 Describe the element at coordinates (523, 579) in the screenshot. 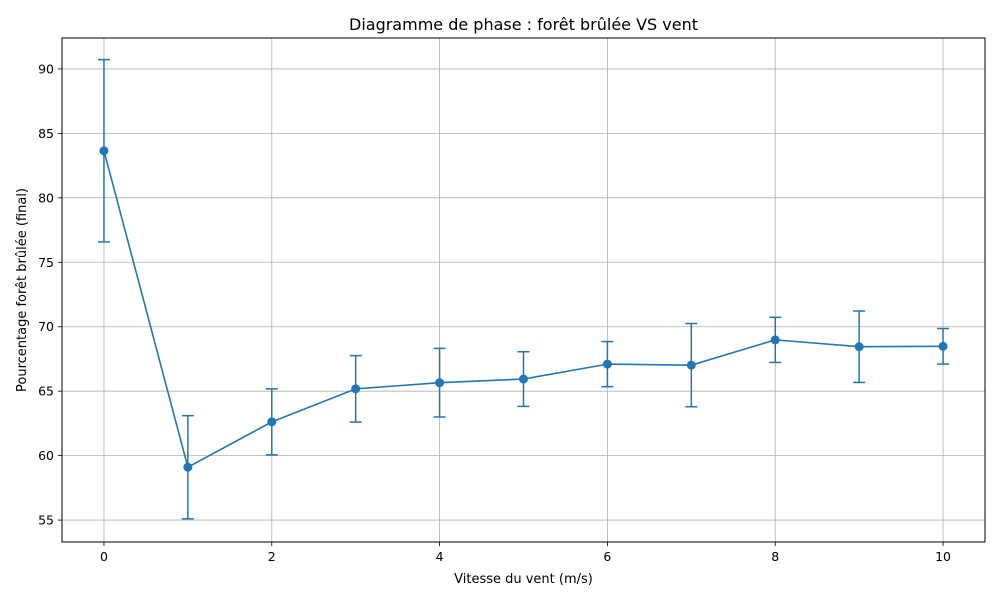

I see `x-axis-label: Vitesse du vent (m/s)` at that location.